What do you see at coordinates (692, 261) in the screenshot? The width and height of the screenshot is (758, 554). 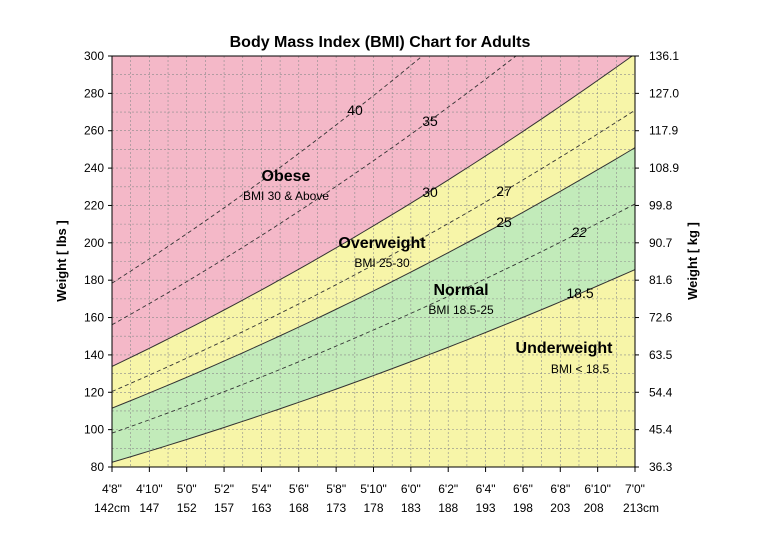 I see `y-axis-right-title: Weight [ kg ]` at bounding box center [692, 261].